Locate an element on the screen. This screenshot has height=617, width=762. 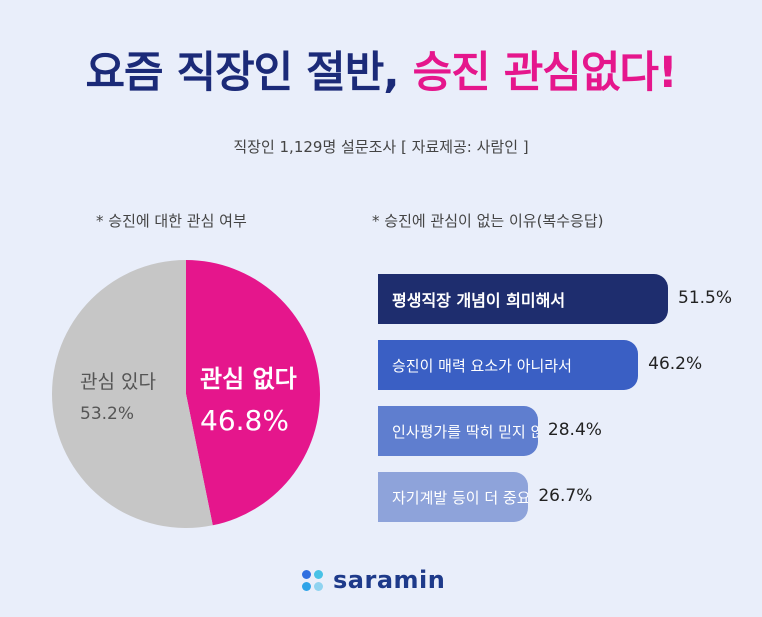
pie-slice-label-not-interested: 관심 없다 is located at coordinates (248, 379).